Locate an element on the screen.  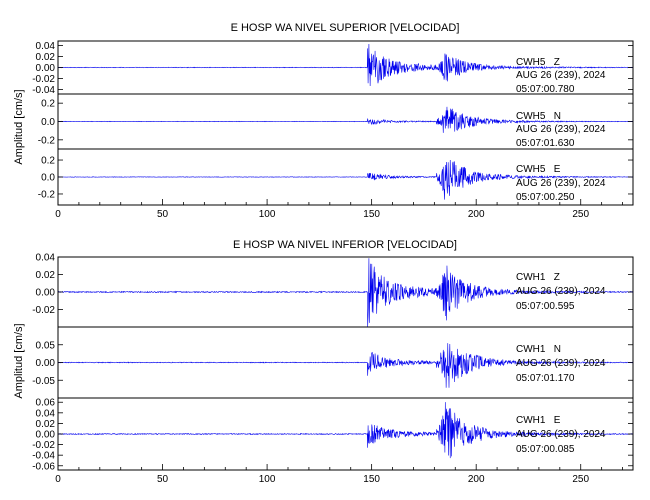
upper-x-axis: 0 50 100 150 200 250 is located at coordinates (339, 209).